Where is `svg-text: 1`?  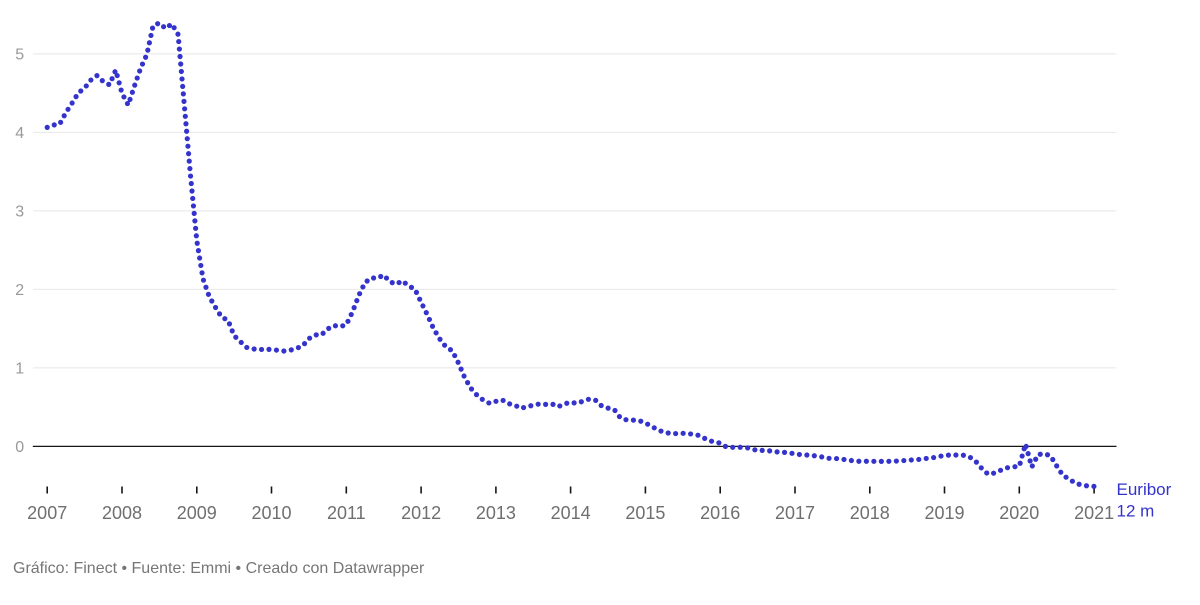 svg-text: 1 is located at coordinates (19, 369).